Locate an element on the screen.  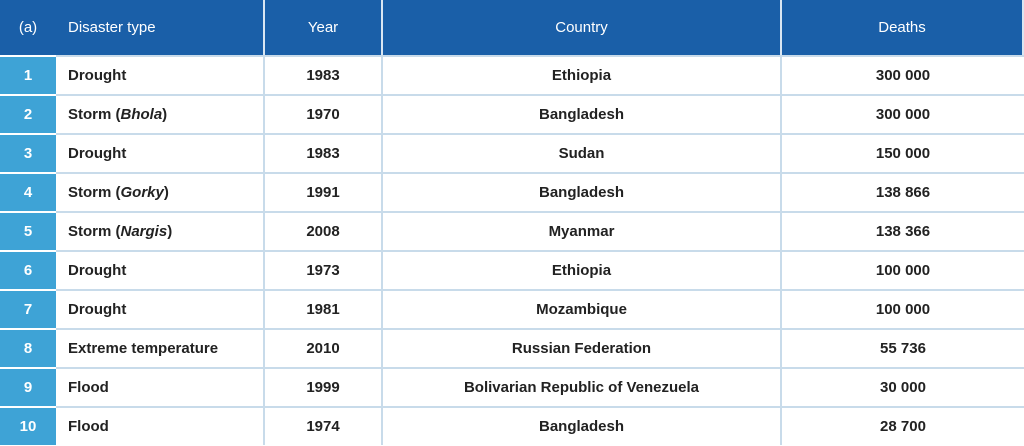
year-cell: 1973 is located at coordinates (324, 269).